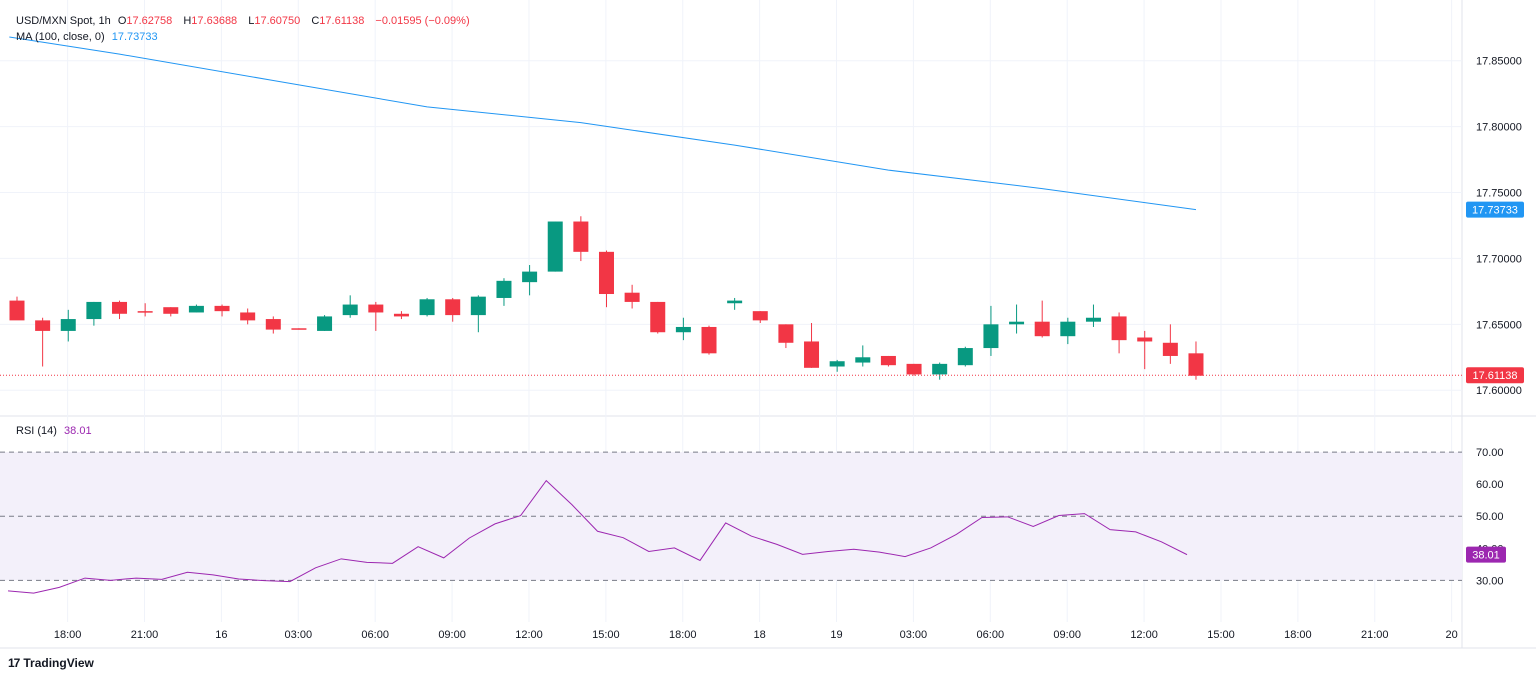 This screenshot has height=679, width=1536. I want to click on x-tick-label: 03:00, so click(299, 635).